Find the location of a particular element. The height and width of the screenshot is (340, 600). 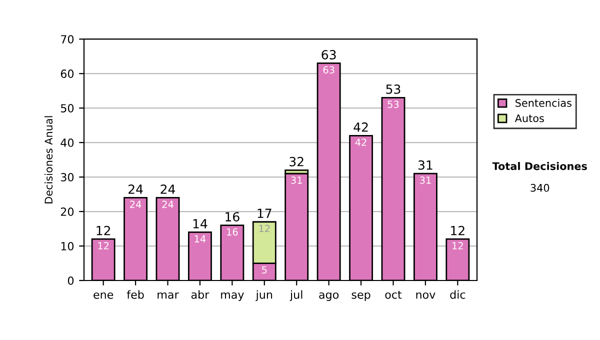

y-tick-label: 20 is located at coordinates (67, 212).